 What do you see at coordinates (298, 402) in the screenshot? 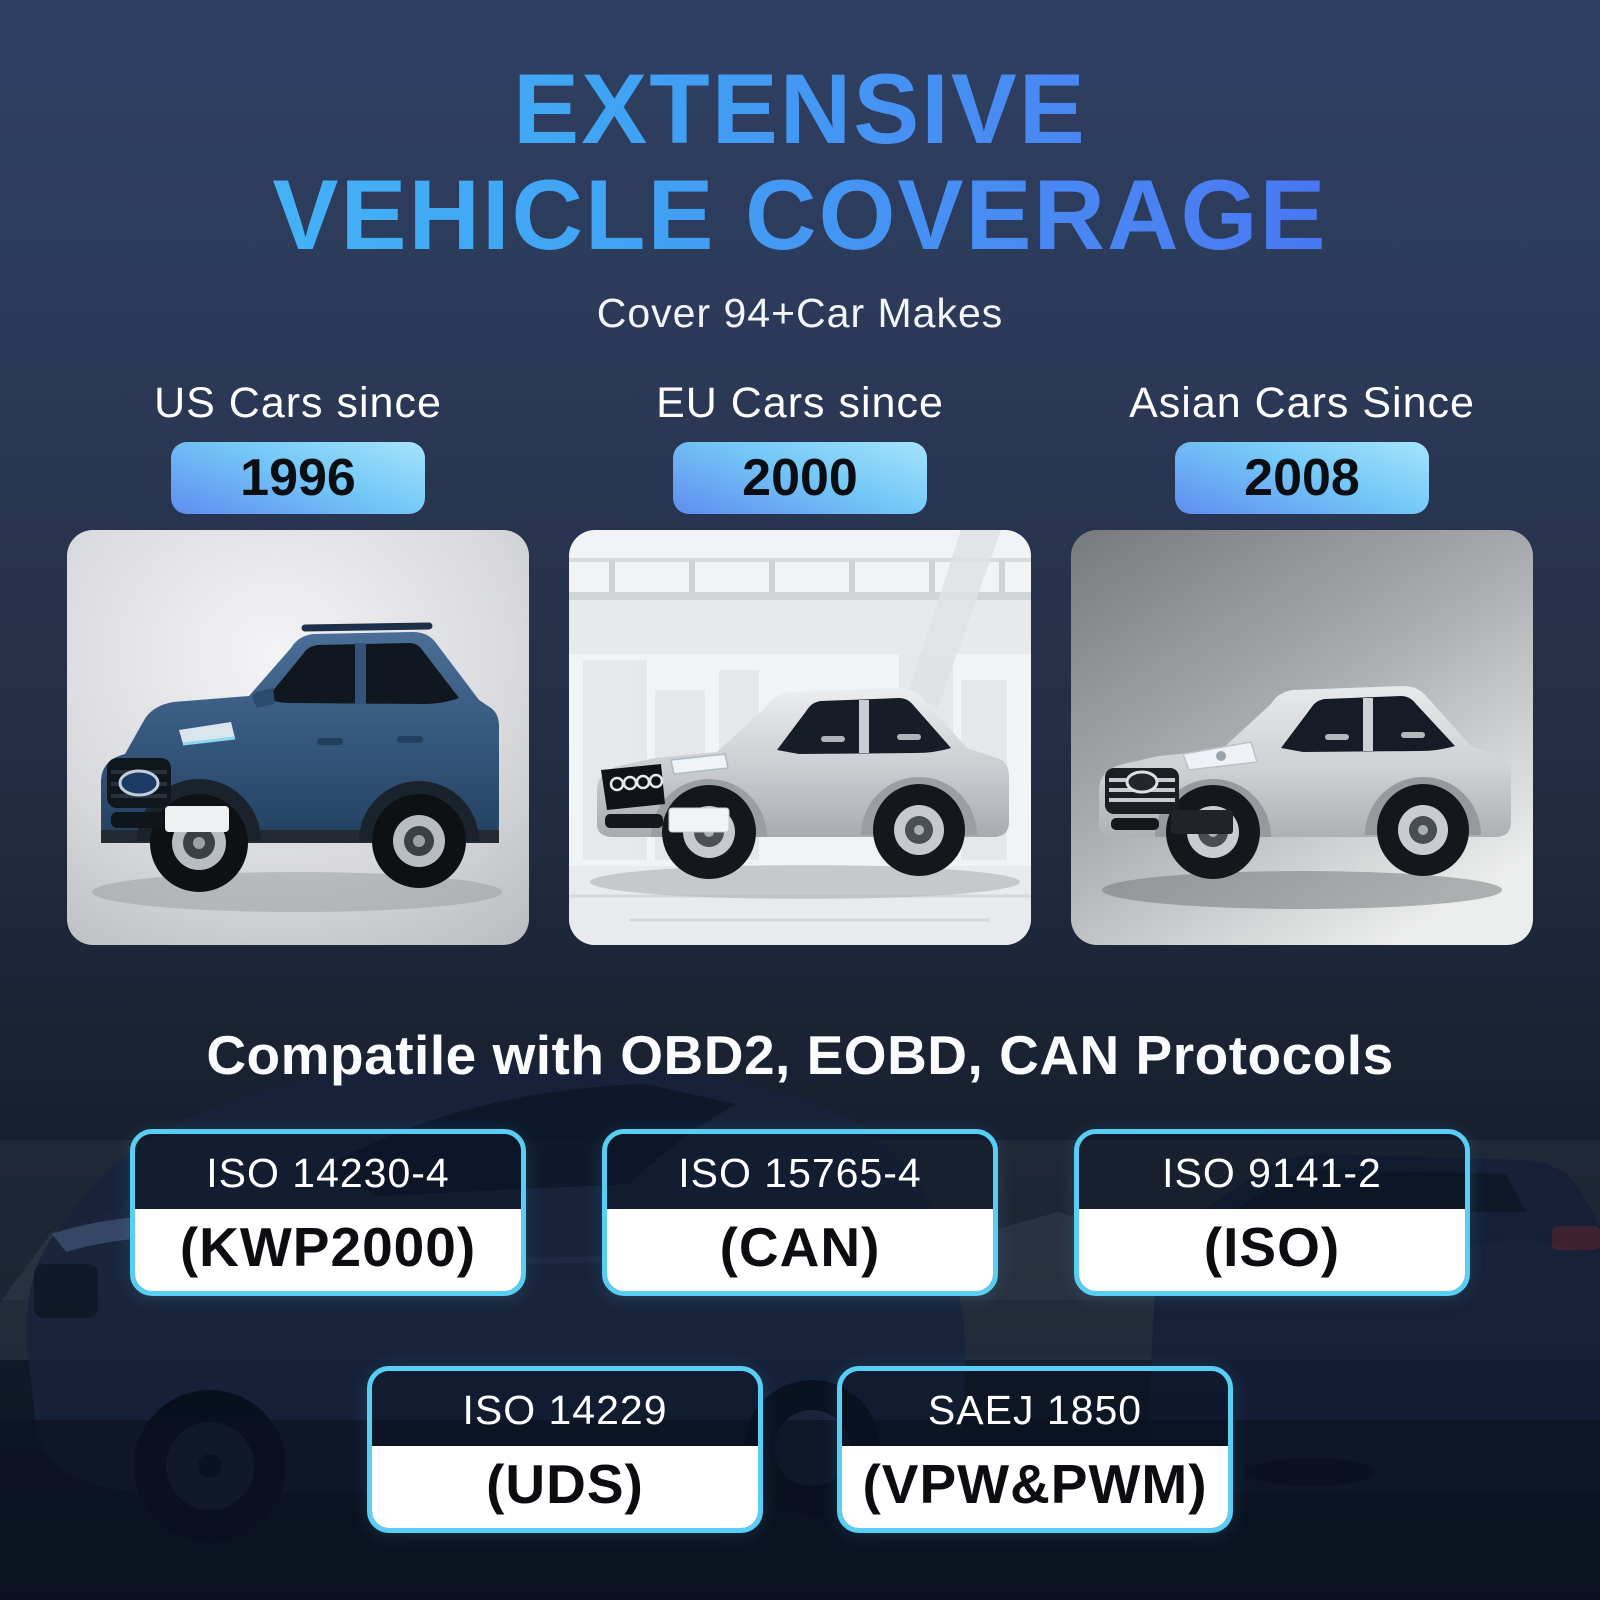
I see `region-label-us: US Cars since` at bounding box center [298, 402].